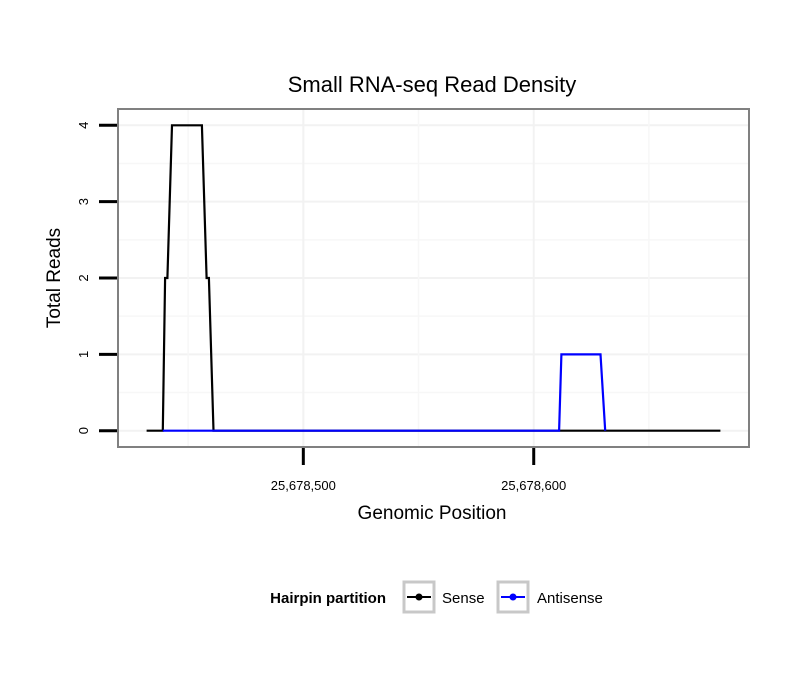  What do you see at coordinates (96, 278) in the screenshot?
I see `y-axis: 0 1 2 3 4` at bounding box center [96, 278].